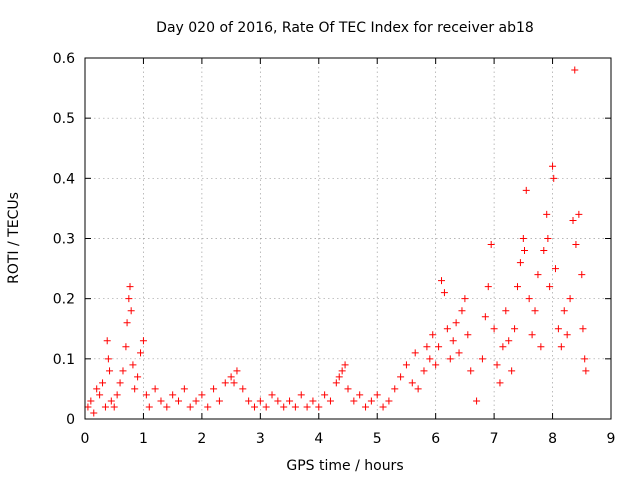 This screenshot has height=480, width=640. What do you see at coordinates (143, 439) in the screenshot?
I see `x-tick-label: 1` at bounding box center [143, 439].